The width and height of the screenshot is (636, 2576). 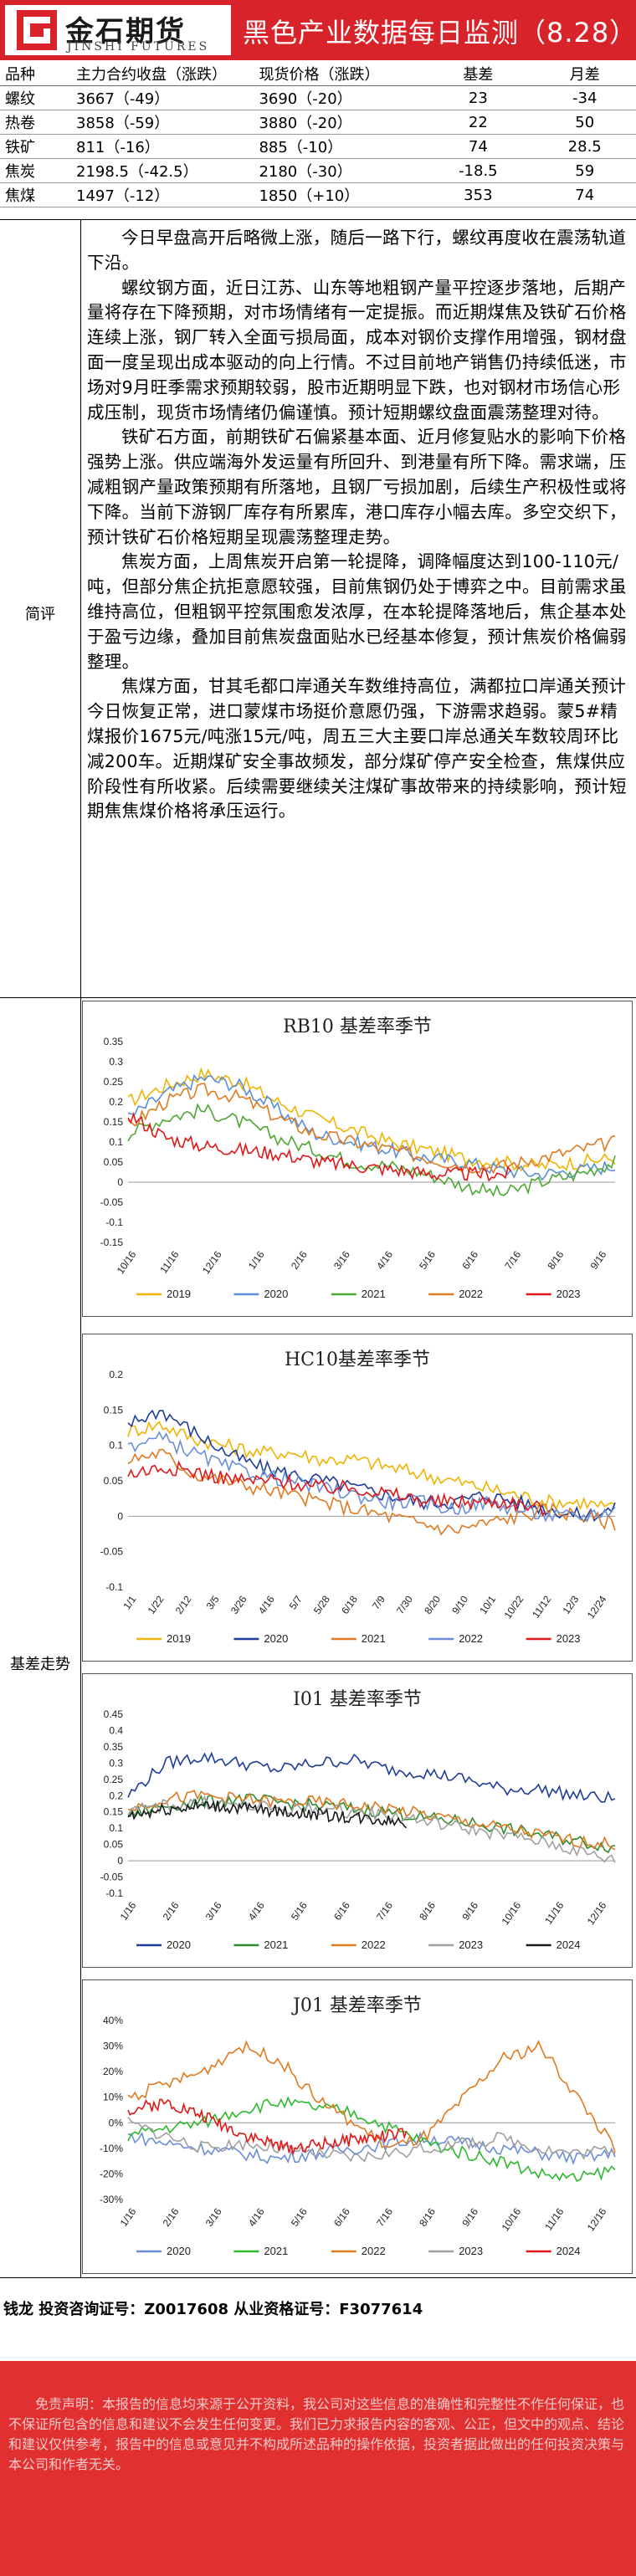 I want to click on y-tick-label: 40%, so click(x=113, y=2021).